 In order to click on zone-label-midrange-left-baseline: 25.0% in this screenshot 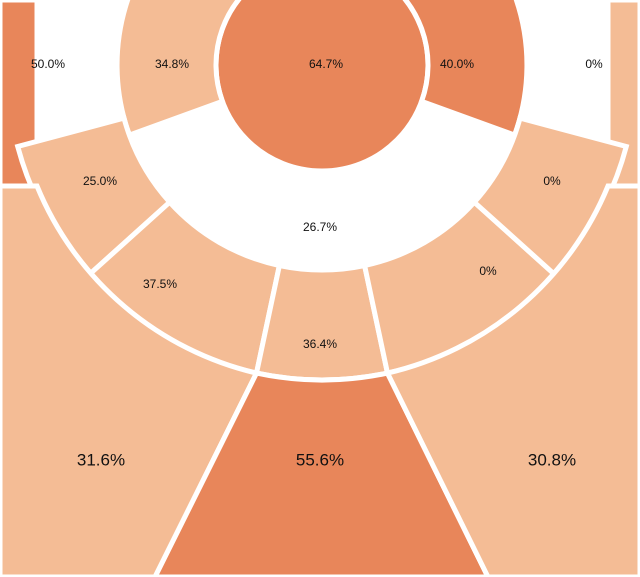, I will do `click(100, 181)`.